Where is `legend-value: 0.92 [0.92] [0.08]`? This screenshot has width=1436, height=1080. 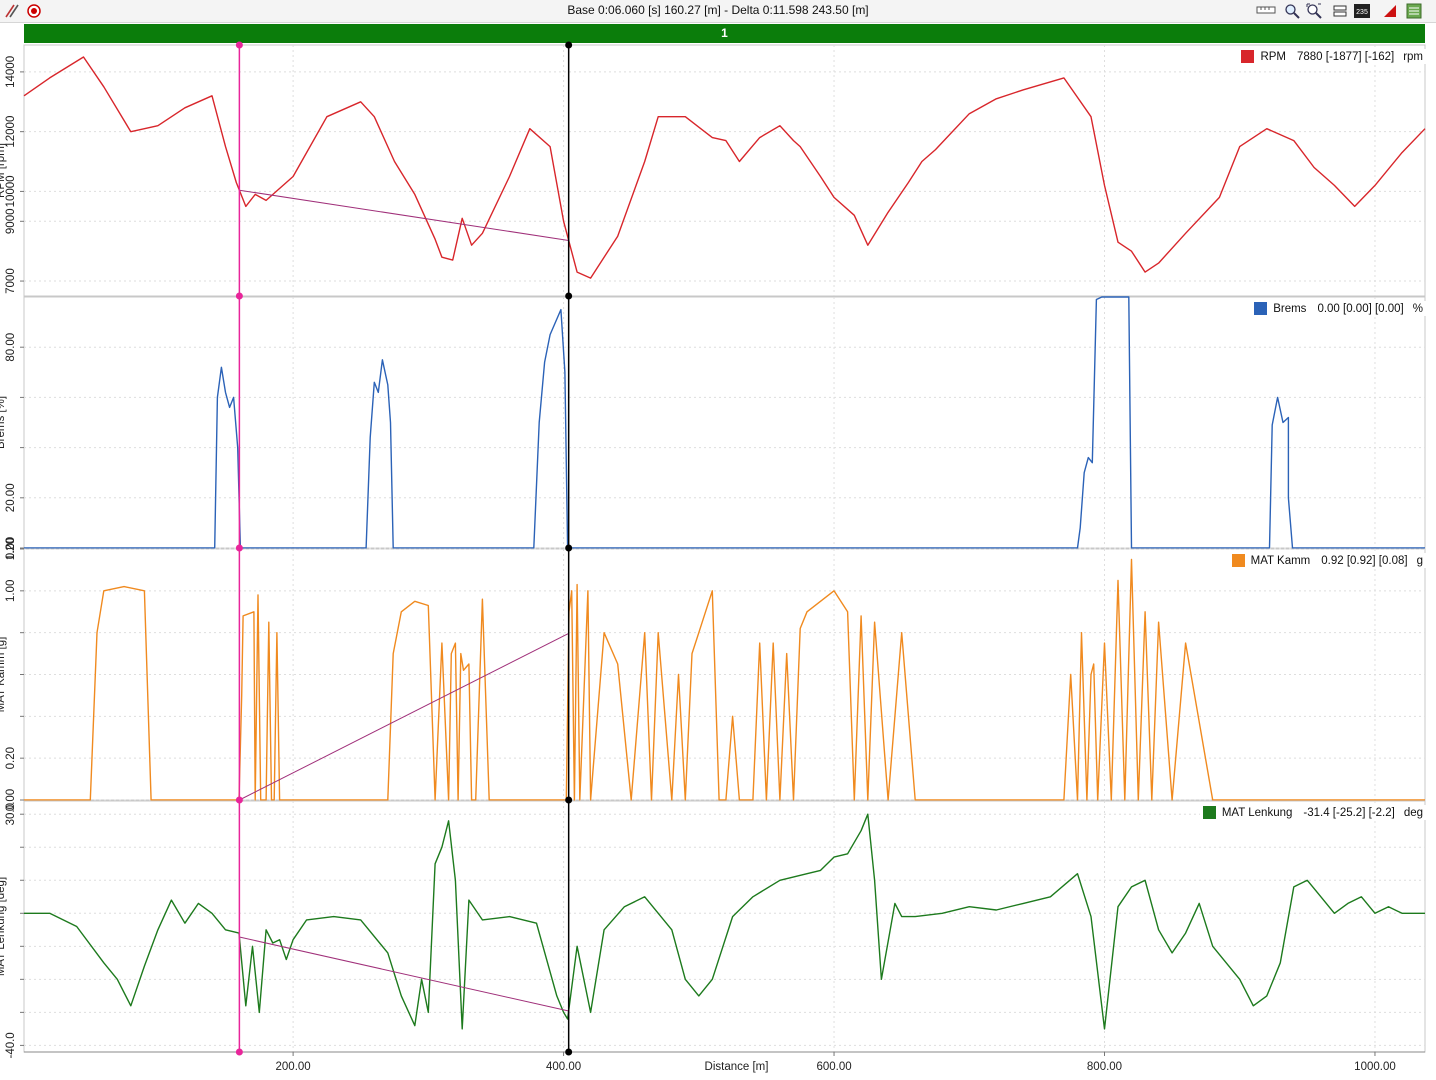 legend-value: 0.92 [0.92] [0.08] is located at coordinates (1364, 560).